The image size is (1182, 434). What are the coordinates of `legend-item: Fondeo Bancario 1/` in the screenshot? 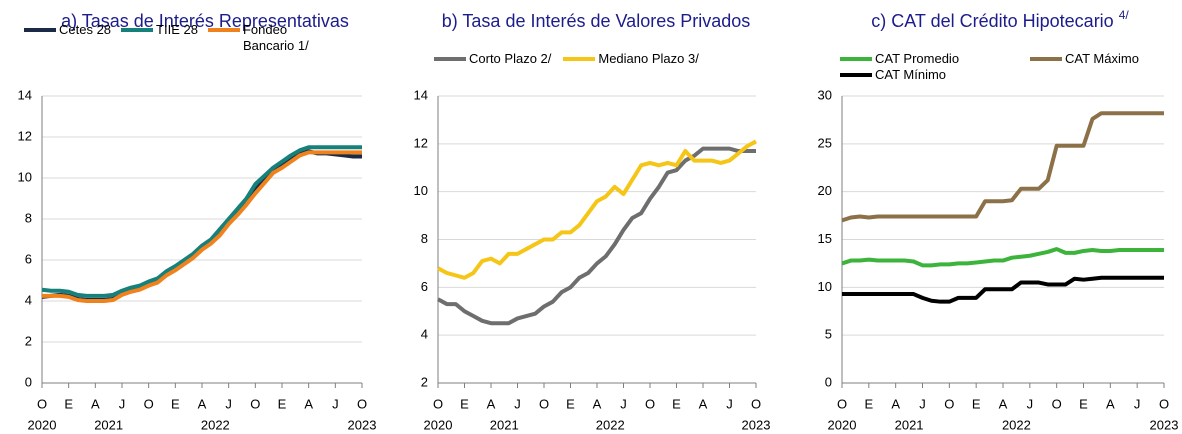 It's located at (262, 38).